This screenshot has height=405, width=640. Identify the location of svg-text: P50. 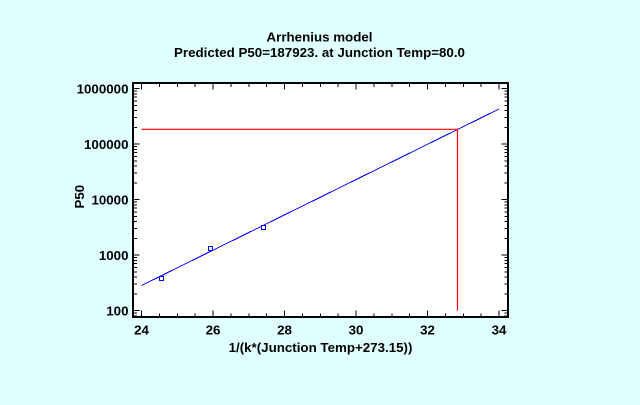
(79, 197).